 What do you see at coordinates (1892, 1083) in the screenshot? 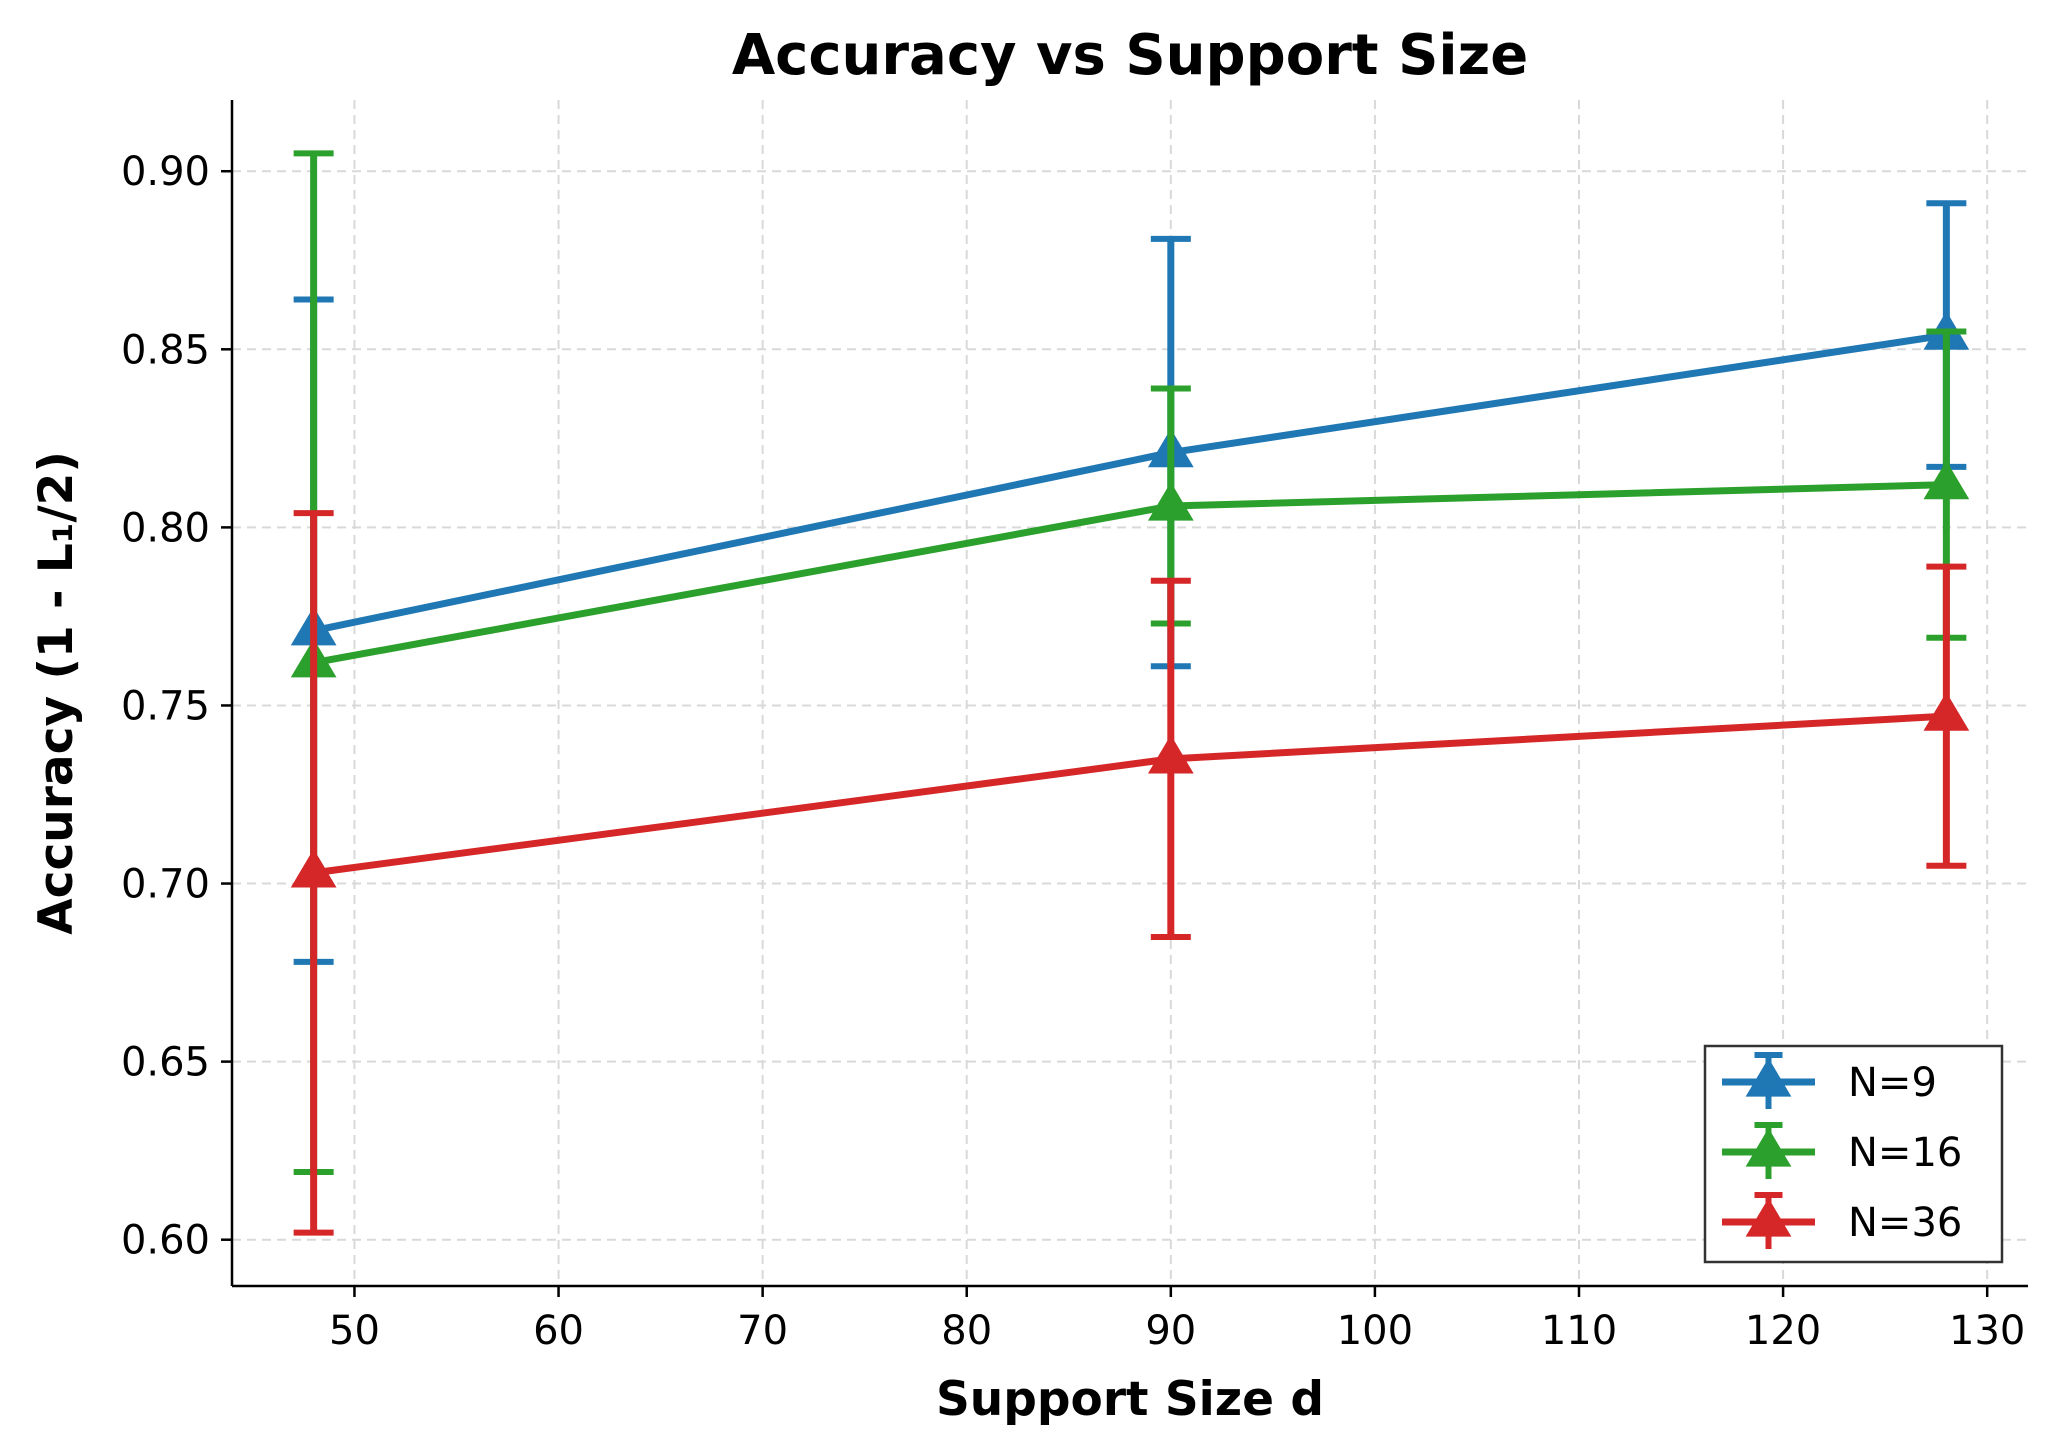
I see `legend-label: N=9` at bounding box center [1892, 1083].